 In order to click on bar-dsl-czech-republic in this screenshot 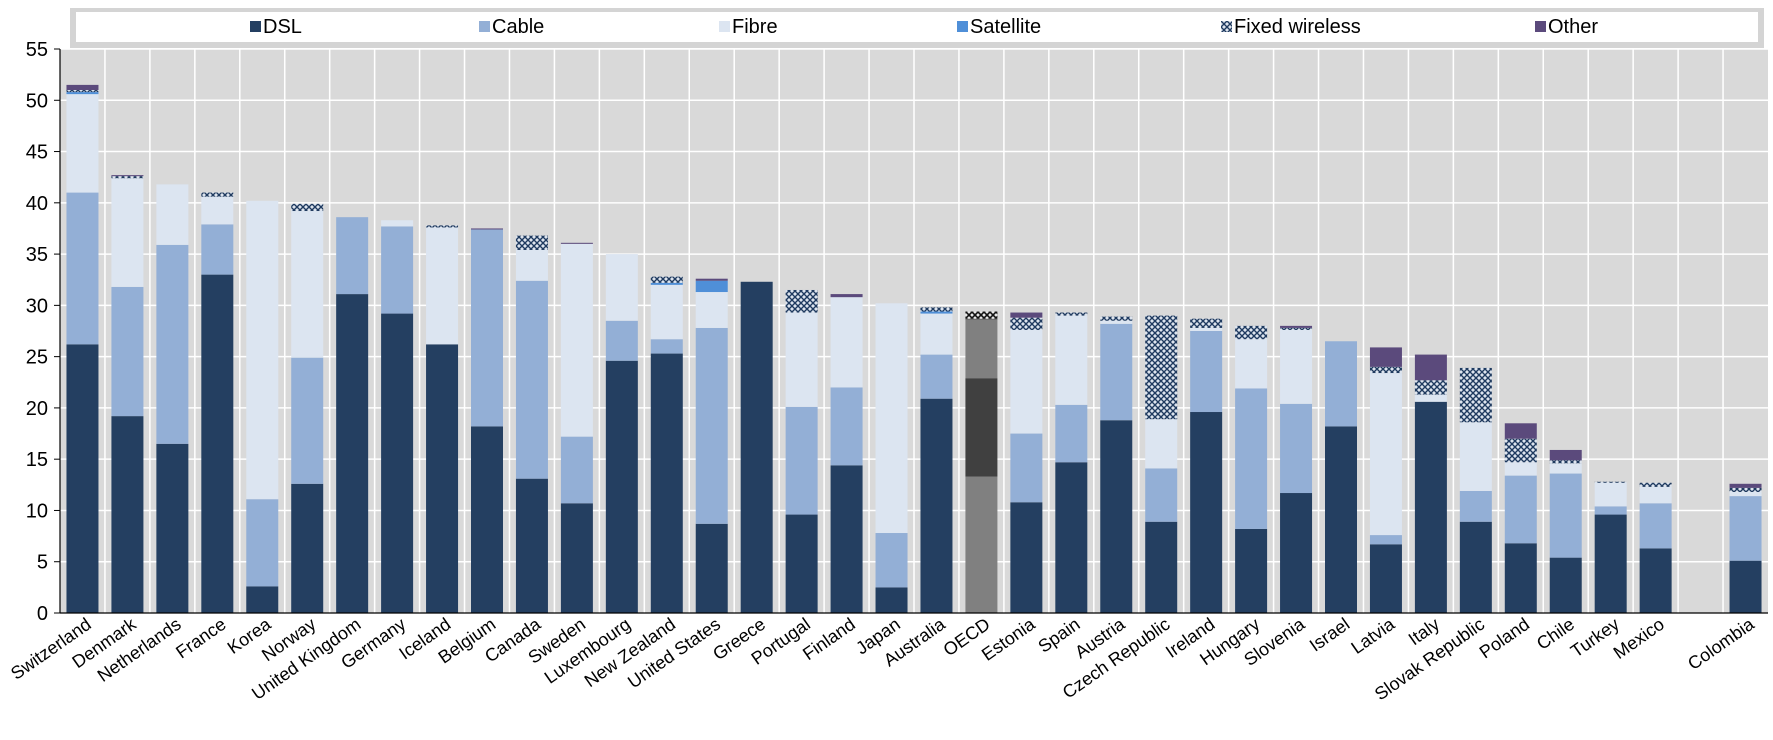, I will do `click(1161, 567)`.